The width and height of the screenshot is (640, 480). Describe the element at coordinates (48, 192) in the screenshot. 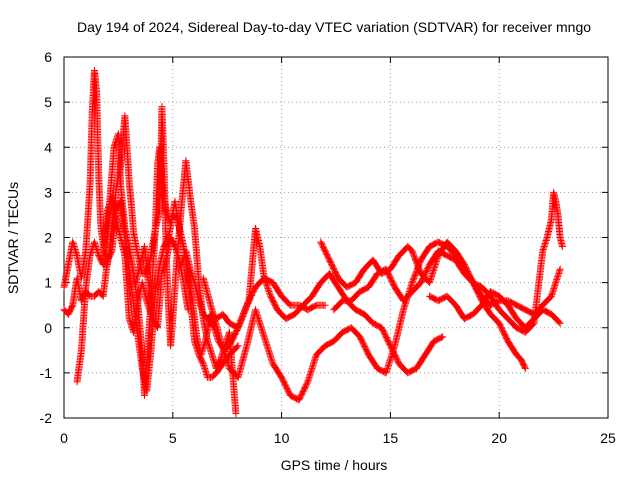

I see `y-tick-label: 3` at that location.